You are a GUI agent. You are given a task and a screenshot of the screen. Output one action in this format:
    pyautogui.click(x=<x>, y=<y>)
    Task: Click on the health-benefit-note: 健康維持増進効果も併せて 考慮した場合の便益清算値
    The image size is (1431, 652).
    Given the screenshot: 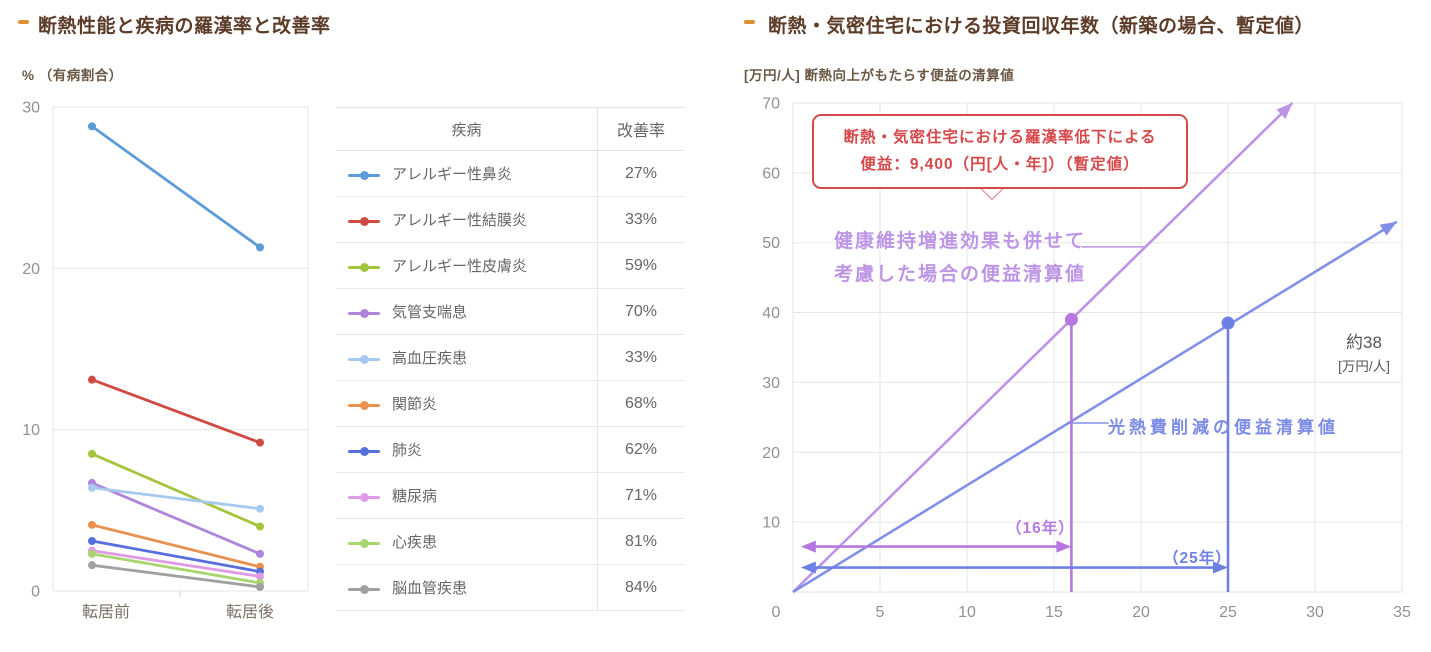 What is the action you would take?
    pyautogui.click(x=959, y=258)
    